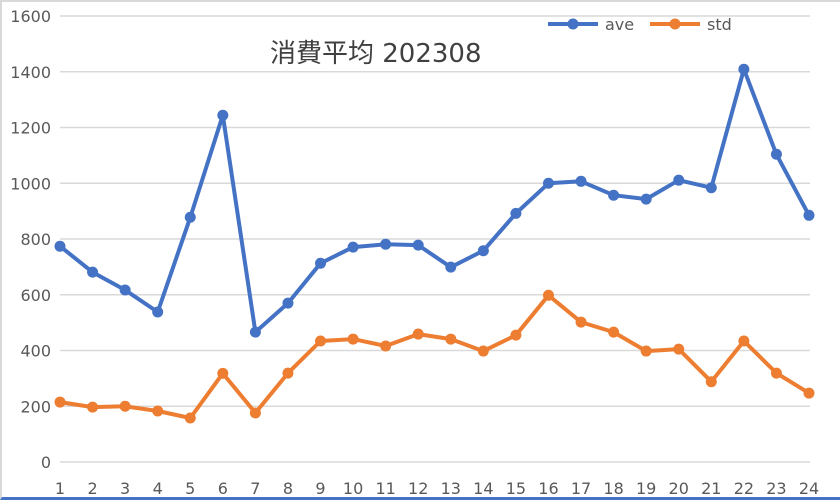 The height and width of the screenshot is (500, 840). What do you see at coordinates (35, 295) in the screenshot?
I see `y-tick-label: 600` at bounding box center [35, 295].